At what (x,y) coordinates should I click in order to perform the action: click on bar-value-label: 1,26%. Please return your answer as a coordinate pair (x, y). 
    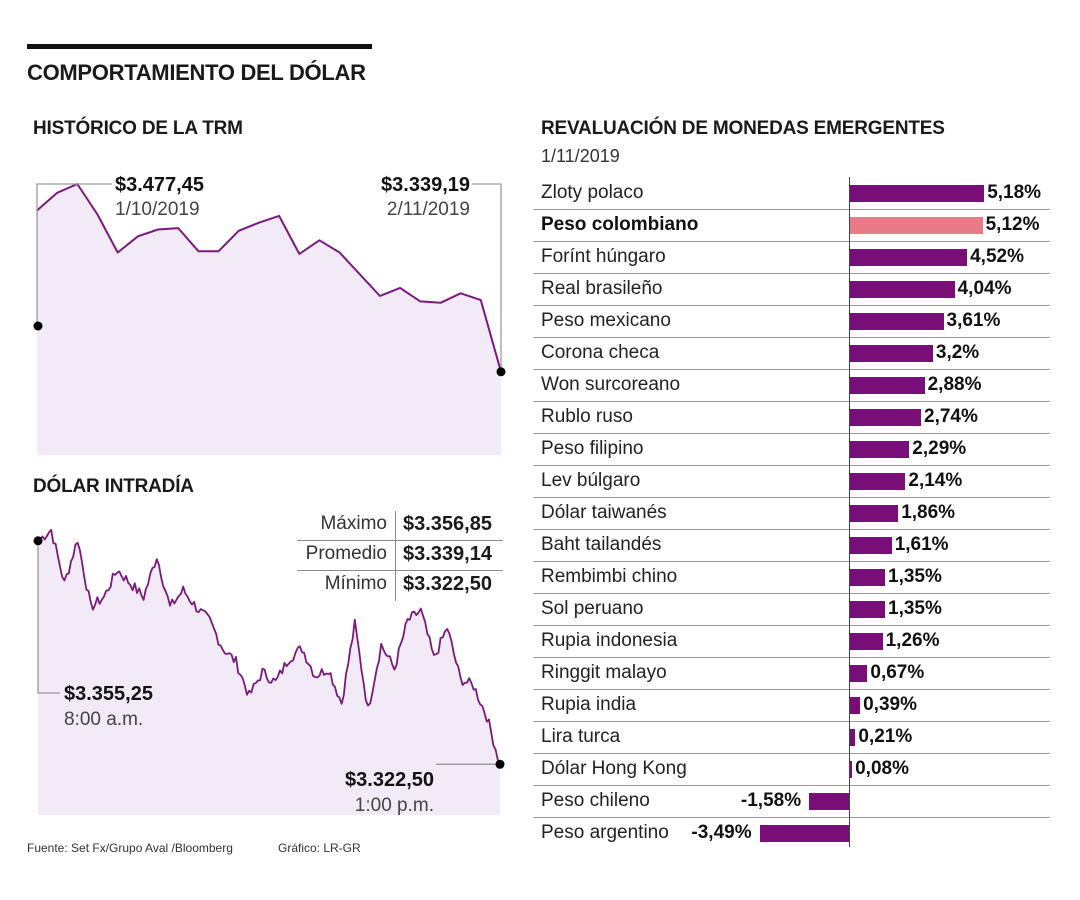
    Looking at the image, I should click on (912, 640).